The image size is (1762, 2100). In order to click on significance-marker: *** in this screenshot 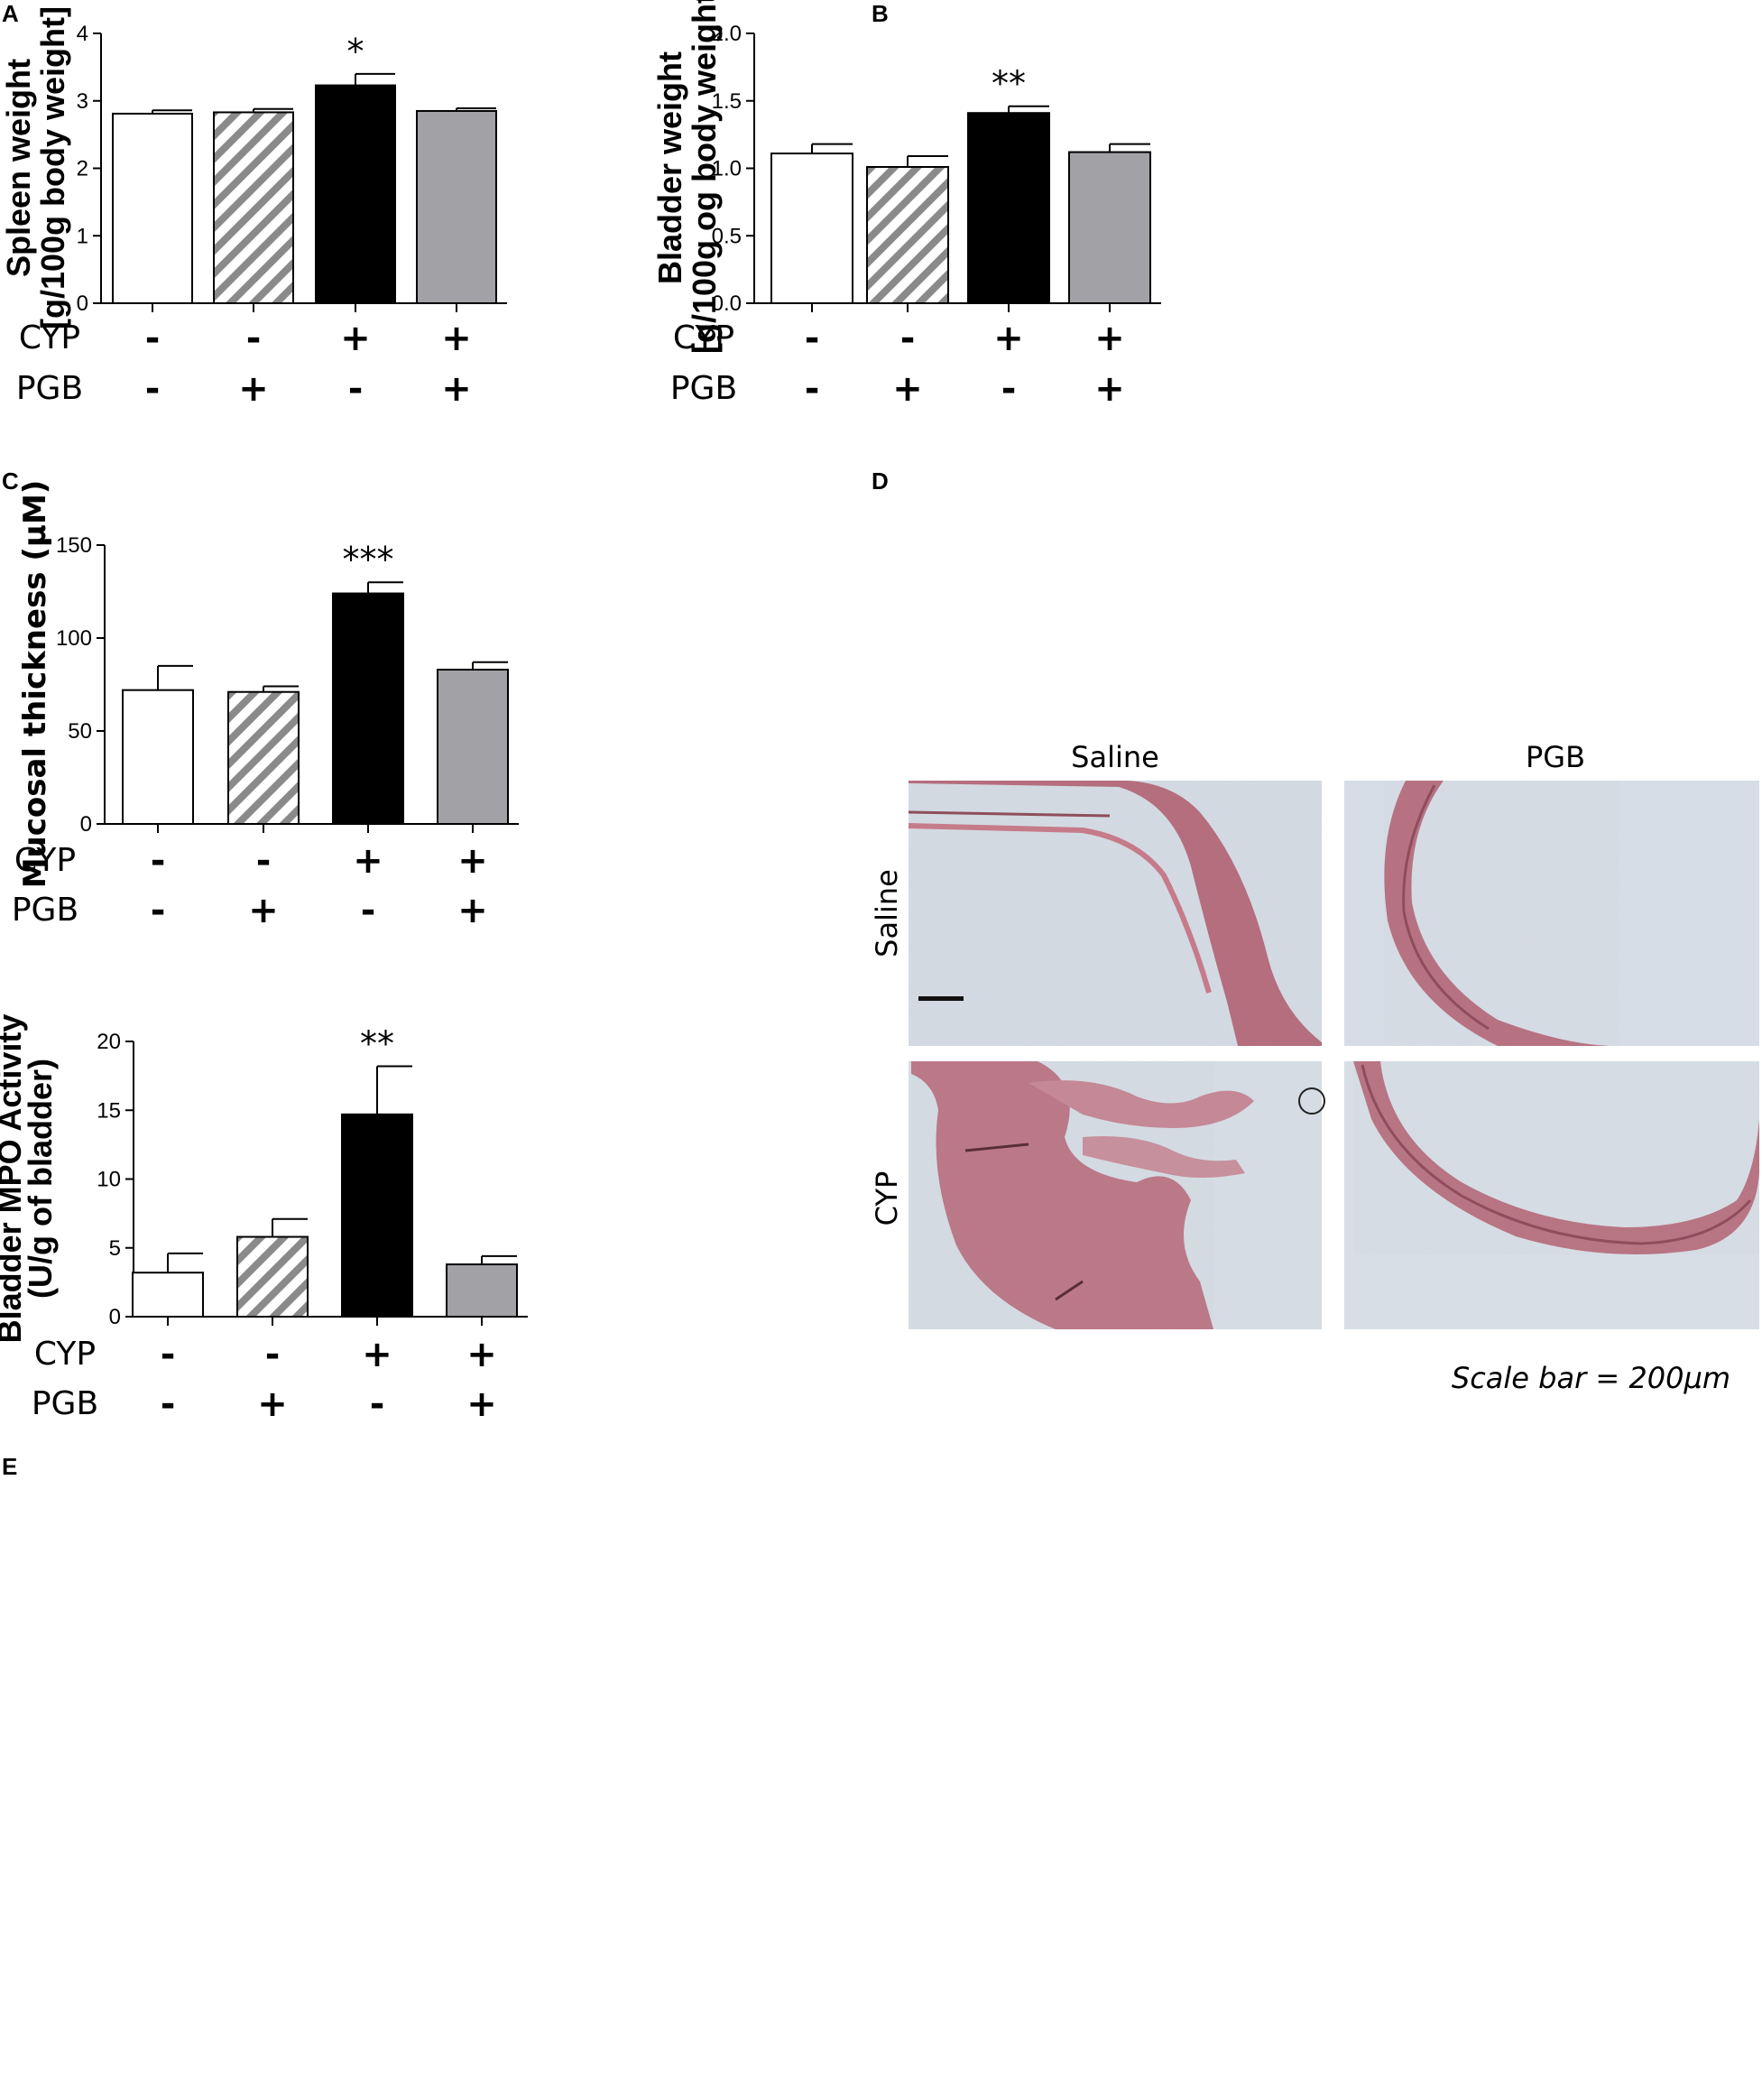, I will do `click(368, 559)`.